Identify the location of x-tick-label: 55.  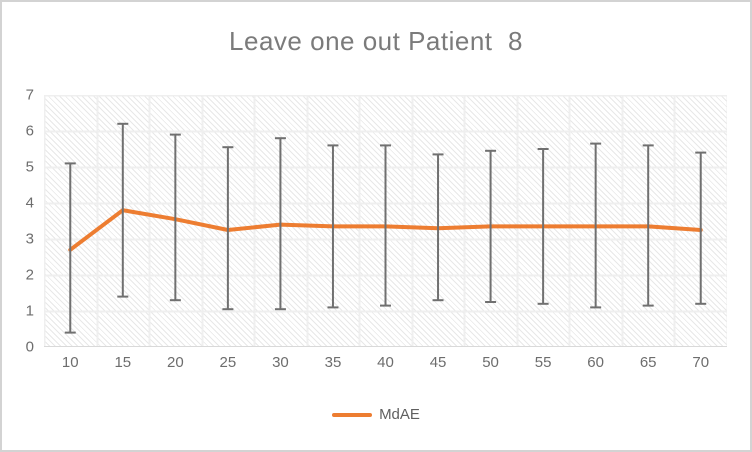
(543, 362).